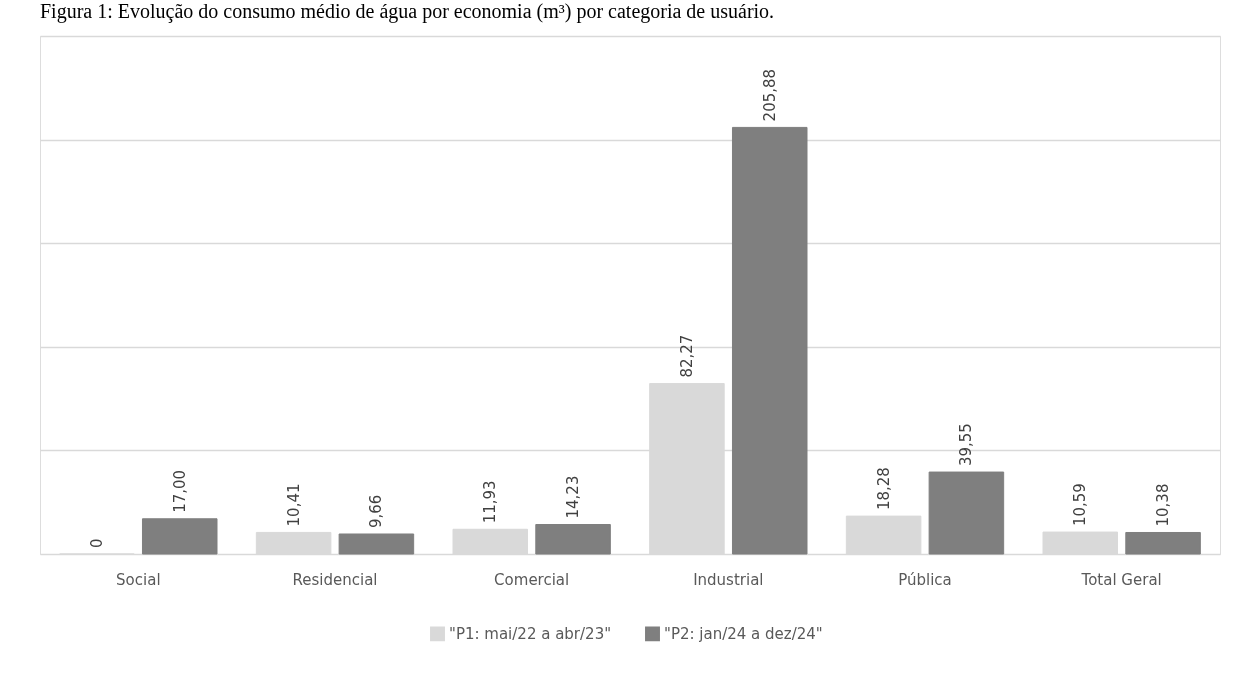  I want to click on chart-title: Figura 1: Evolução do consumo médio de água por economia (m³) por categoria de usuário., so click(407, 11).